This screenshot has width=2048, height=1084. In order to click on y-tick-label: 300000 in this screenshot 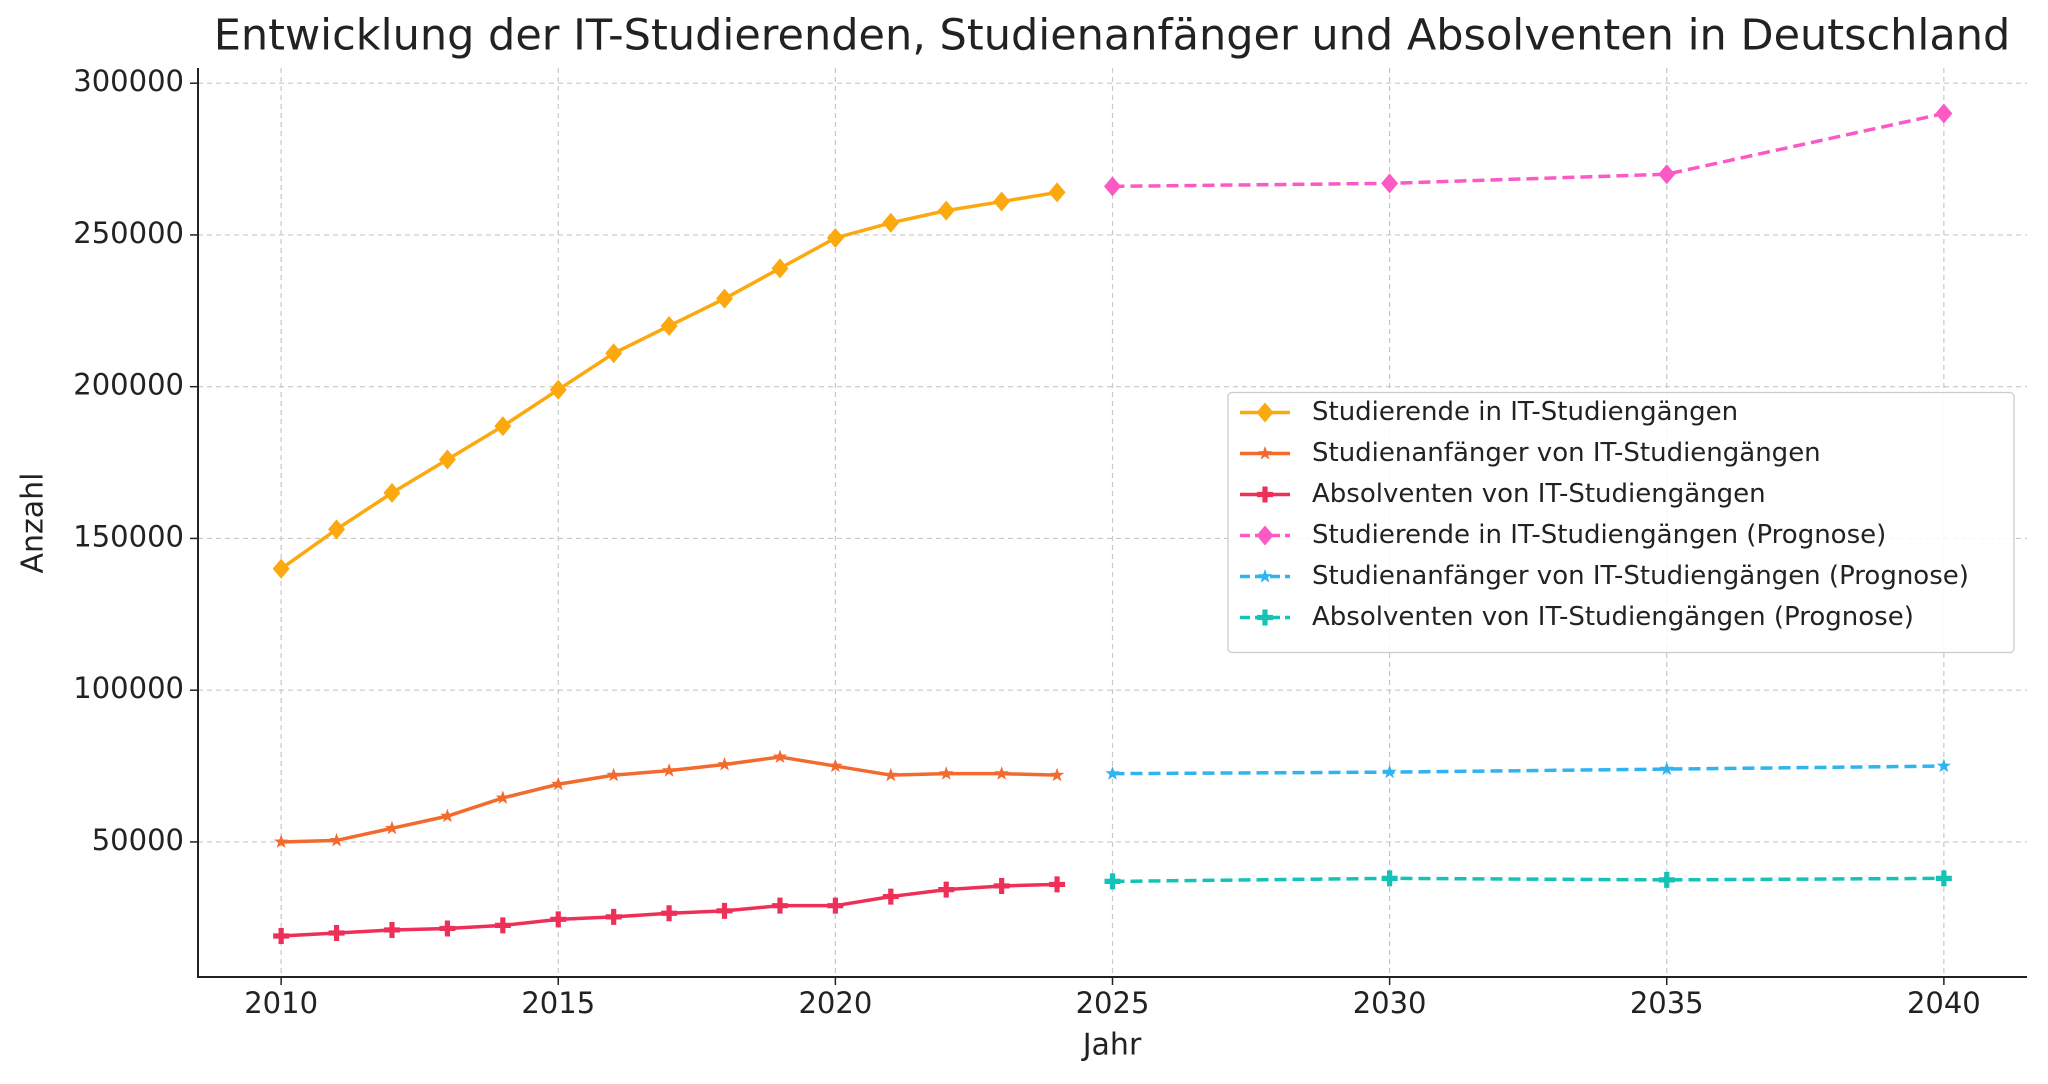, I will do `click(128, 81)`.